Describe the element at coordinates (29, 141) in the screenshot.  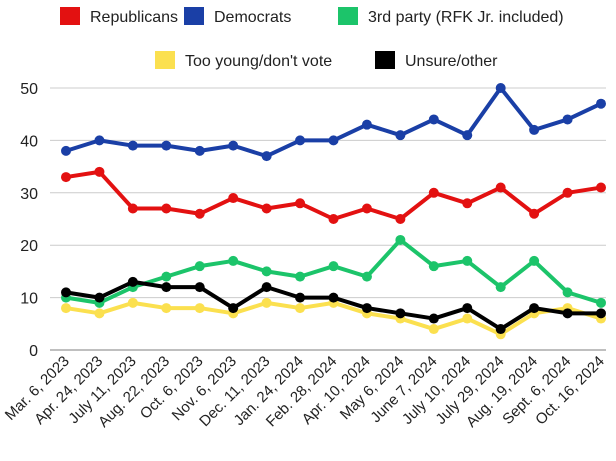
I see `y-tick-label: 40` at that location.